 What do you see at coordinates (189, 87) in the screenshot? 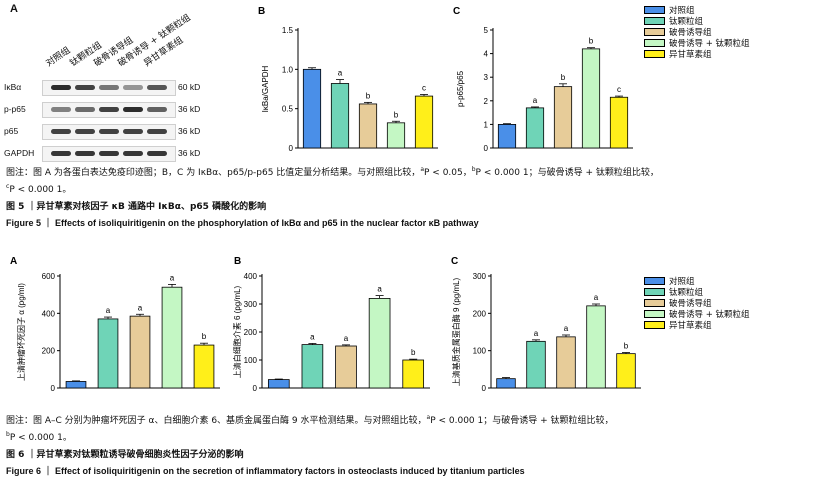
I see `blot-size-label: 60 kD` at bounding box center [189, 87].